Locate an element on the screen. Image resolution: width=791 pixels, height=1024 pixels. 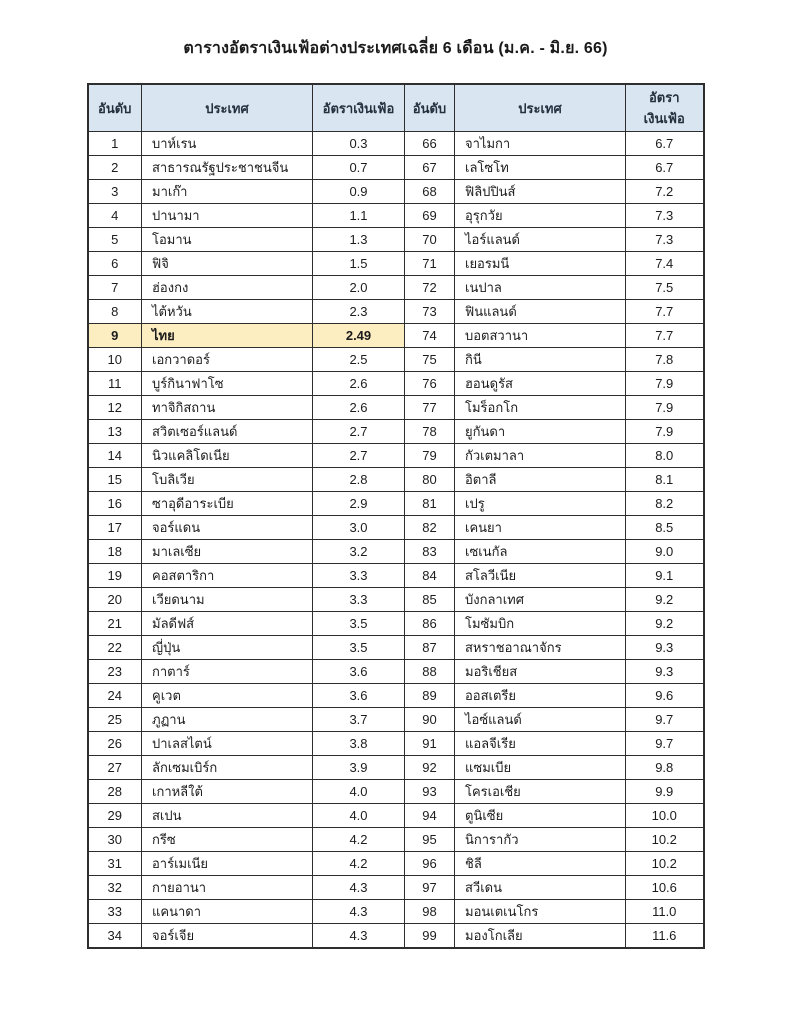
rate-cell-left: 3.7 is located at coordinates (358, 719).